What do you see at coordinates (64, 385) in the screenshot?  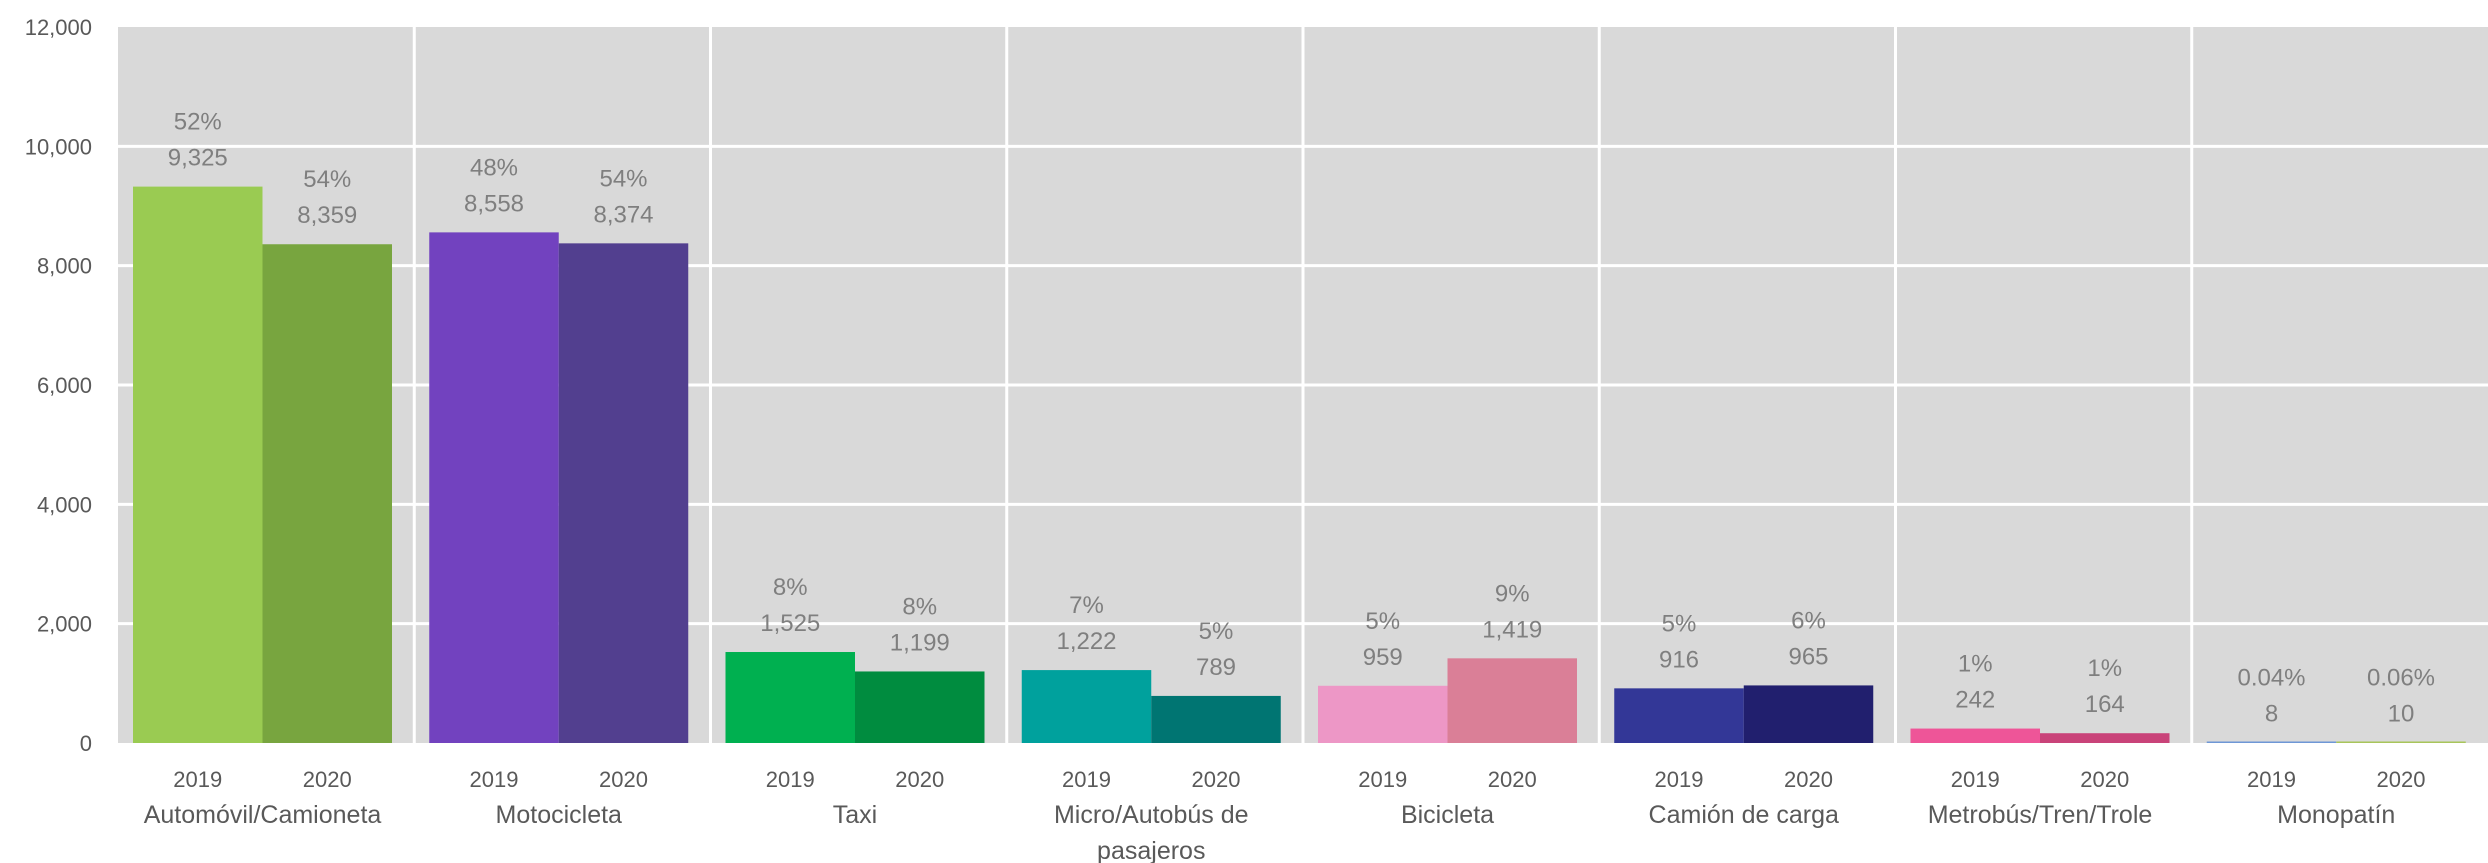 I see `y-tick-label: 6,000` at bounding box center [64, 385].